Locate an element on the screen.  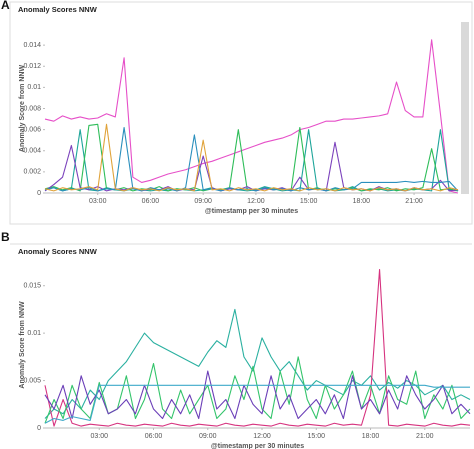
y-tick-label: 0.002 is located at coordinates (32, 172).